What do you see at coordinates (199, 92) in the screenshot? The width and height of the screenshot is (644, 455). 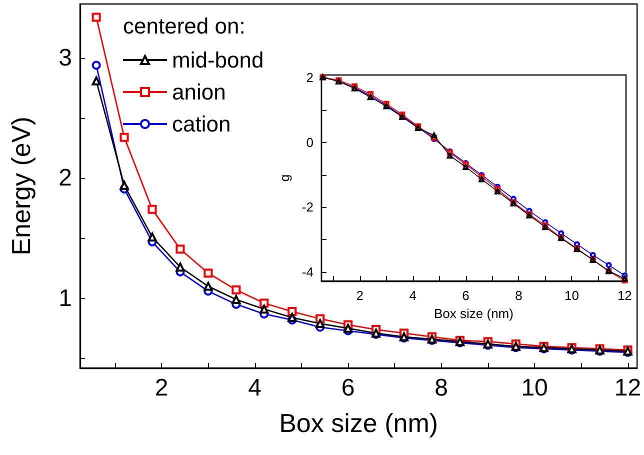 I see `legend-label: anion` at bounding box center [199, 92].